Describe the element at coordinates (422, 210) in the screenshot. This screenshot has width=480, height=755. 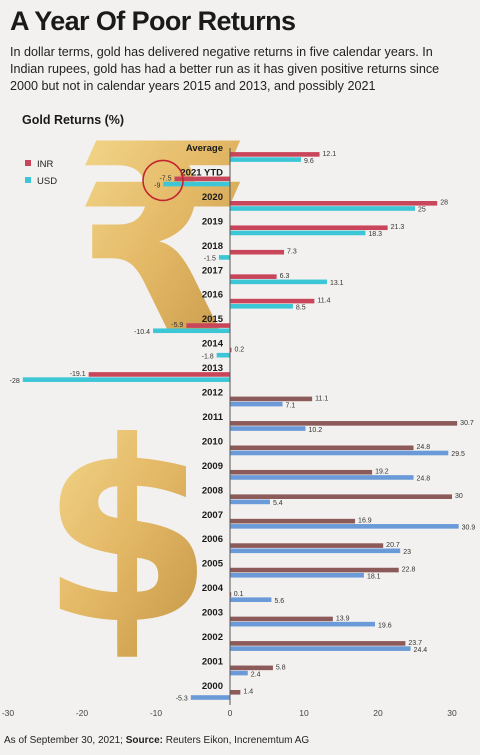
I see `data-label-usd: 25` at that location.